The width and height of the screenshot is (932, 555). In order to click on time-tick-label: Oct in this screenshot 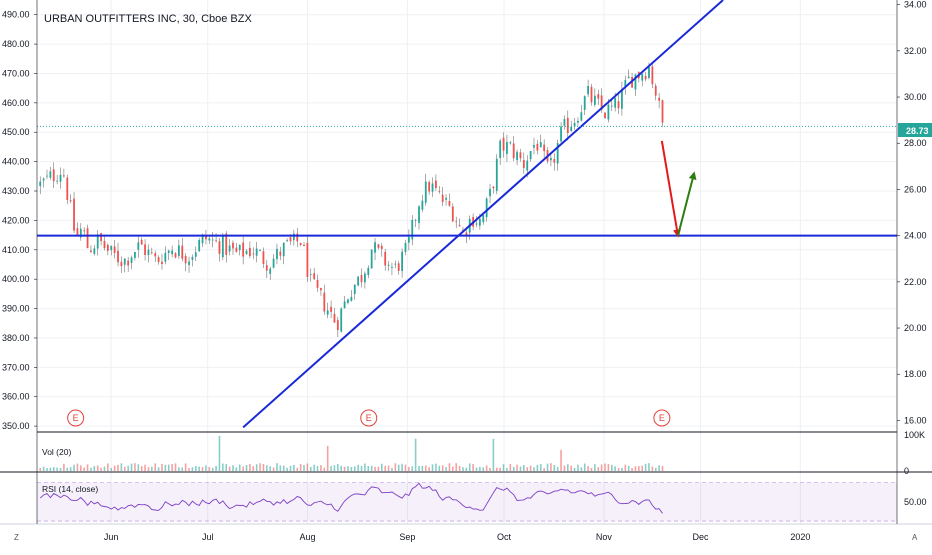, I will do `click(504, 537)`.